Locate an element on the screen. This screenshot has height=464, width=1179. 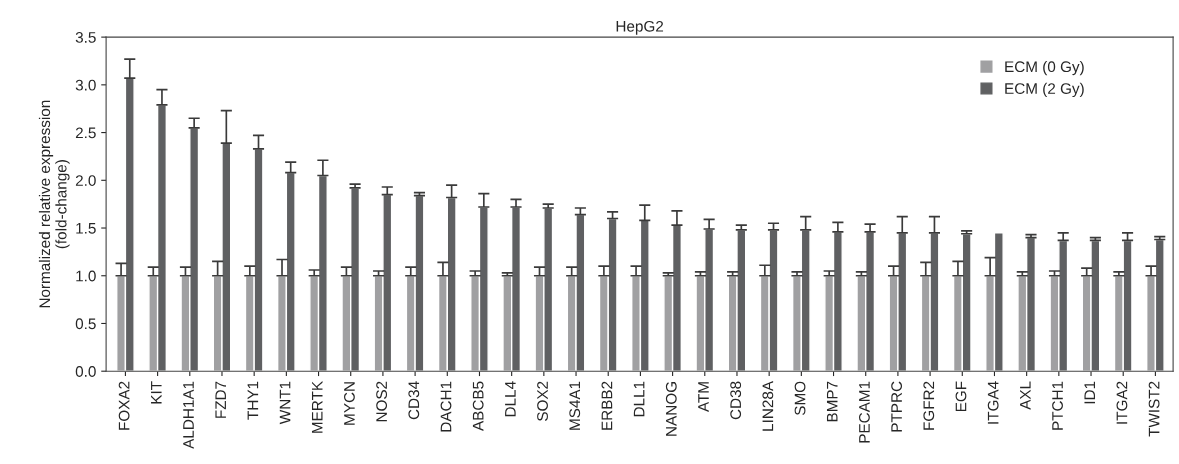
x-tick-label: ITGA4 is located at coordinates (993, 402).